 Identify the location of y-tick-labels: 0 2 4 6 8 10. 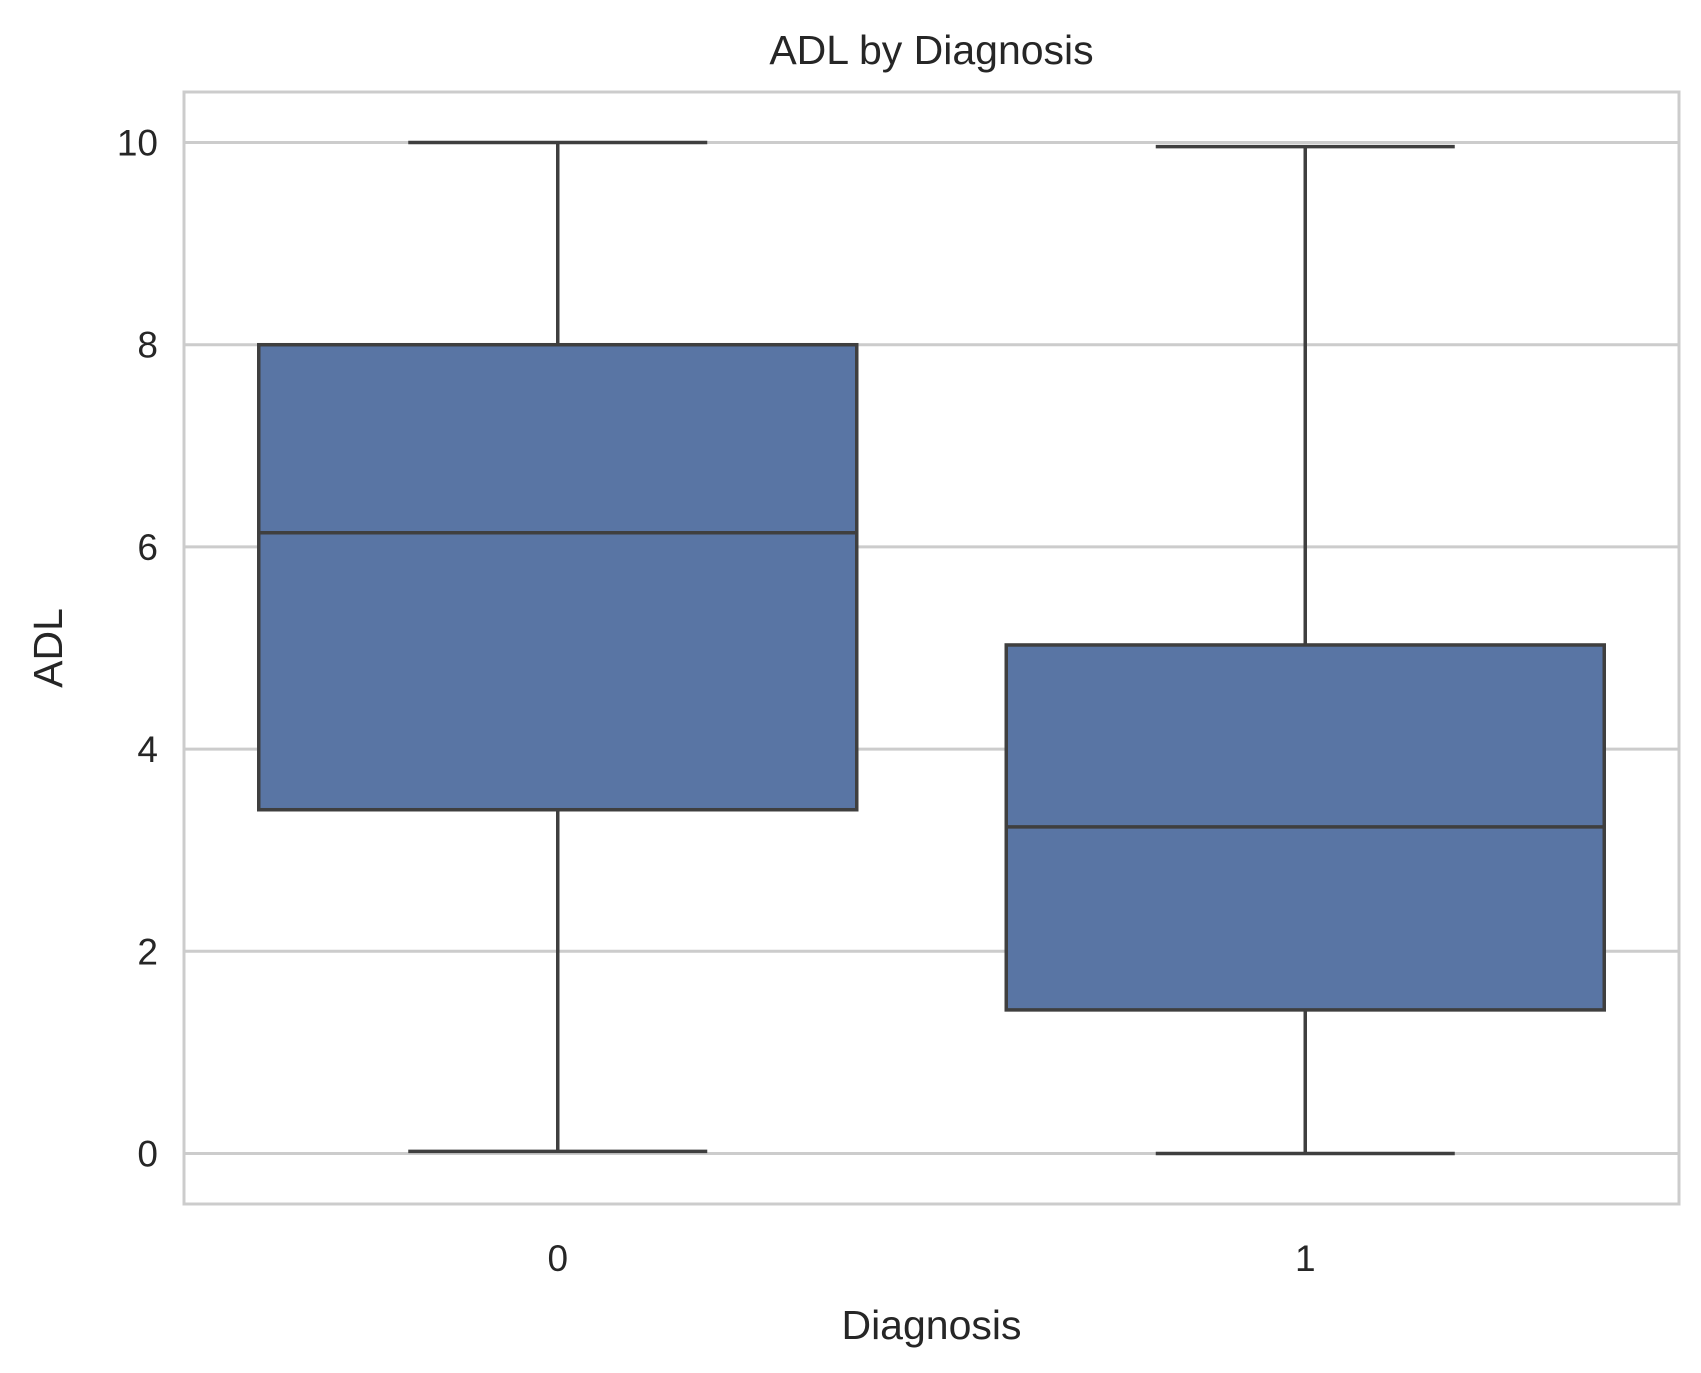
(137, 649).